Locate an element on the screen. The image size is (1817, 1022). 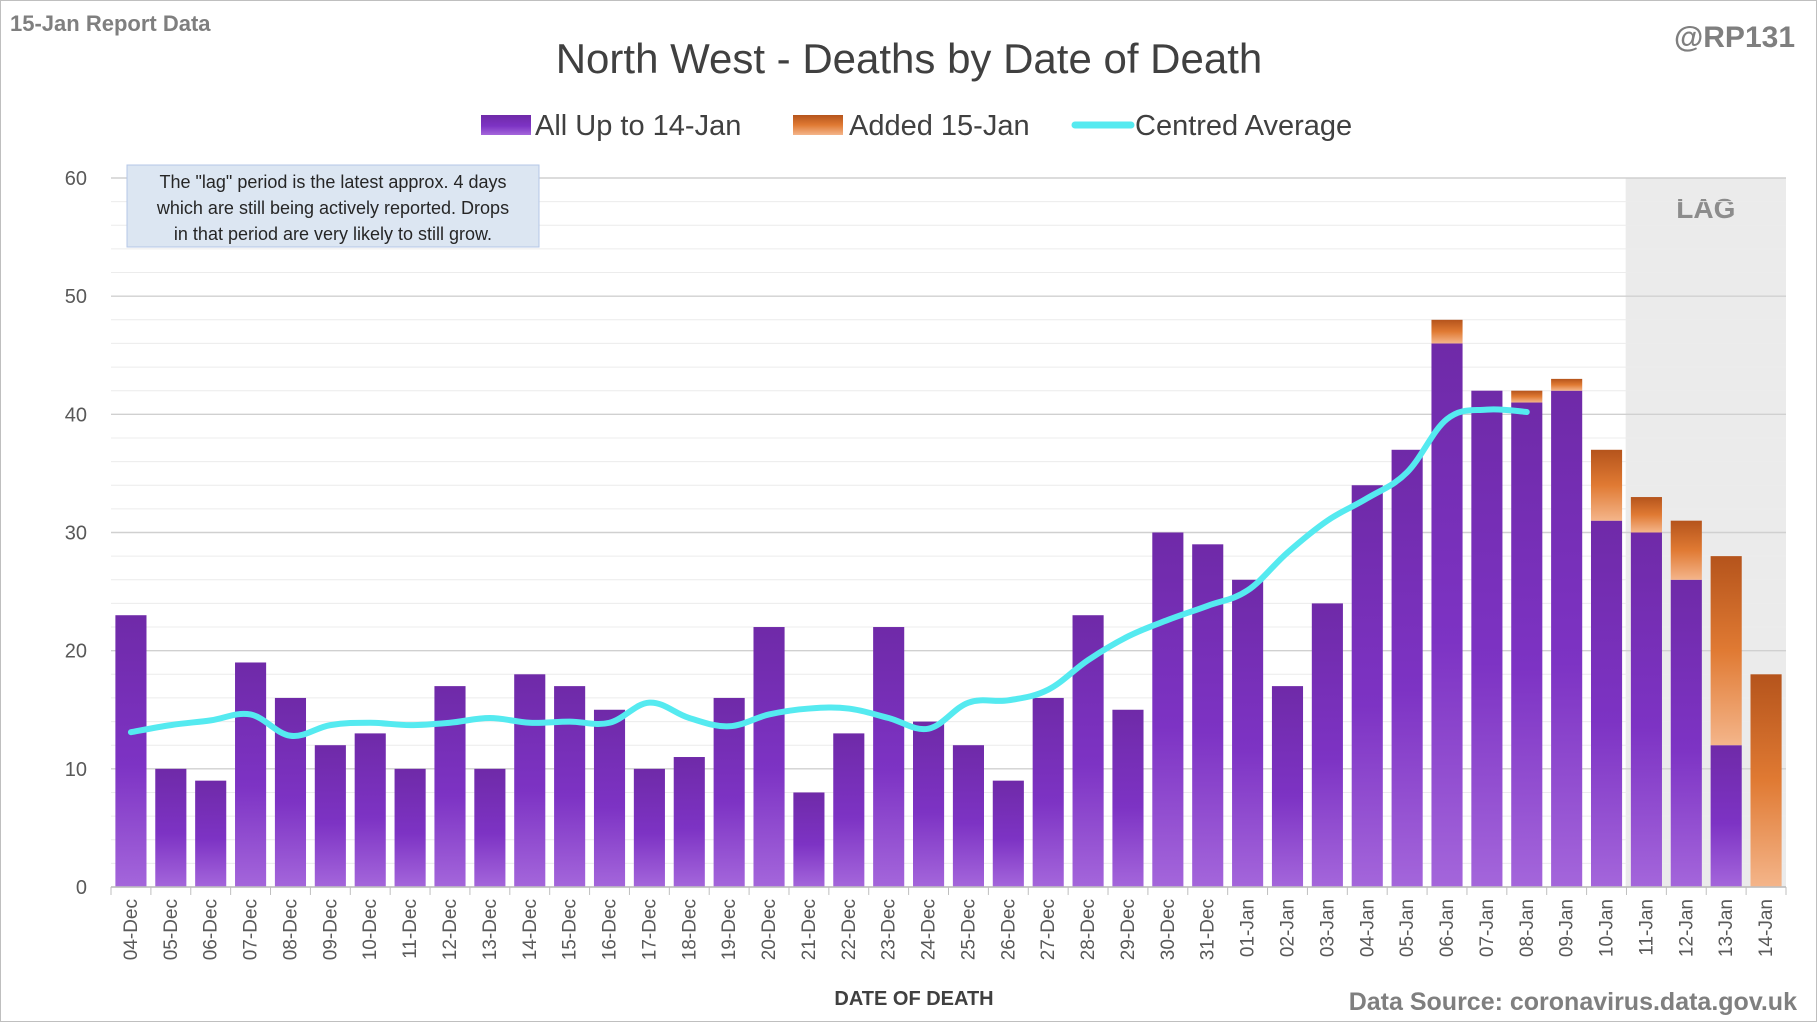
x-tick-label: 27-Dec is located at coordinates (1048, 929).